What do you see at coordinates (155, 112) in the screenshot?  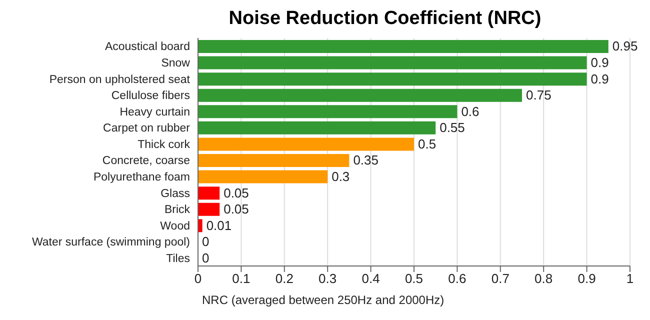 I see `y-tick-label: Heavy curtain` at bounding box center [155, 112].